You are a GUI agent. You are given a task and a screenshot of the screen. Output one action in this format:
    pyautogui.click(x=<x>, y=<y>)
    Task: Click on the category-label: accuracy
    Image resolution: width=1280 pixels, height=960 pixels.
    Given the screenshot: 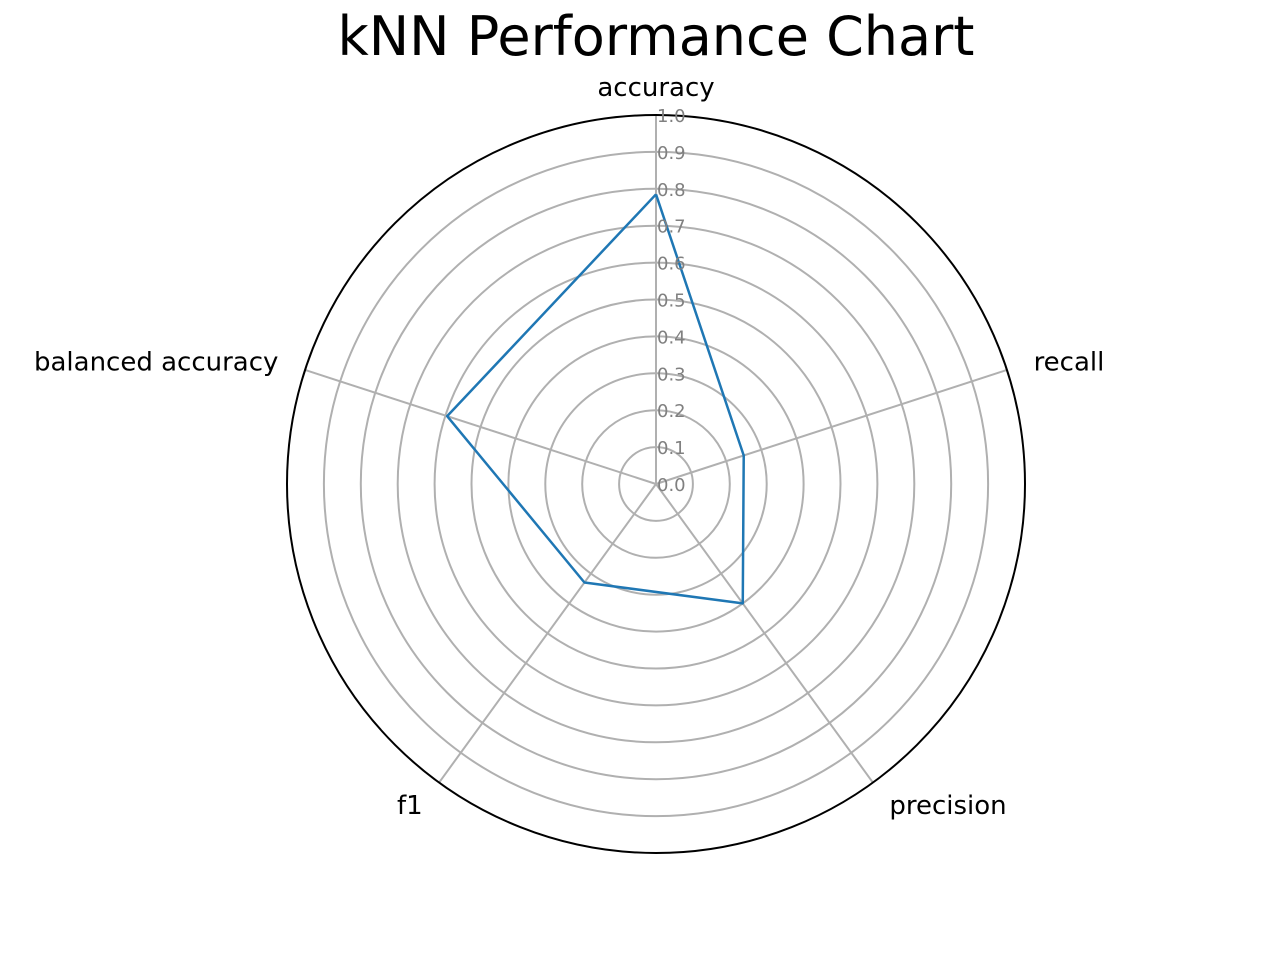 What is the action you would take?
    pyautogui.click(x=655, y=88)
    